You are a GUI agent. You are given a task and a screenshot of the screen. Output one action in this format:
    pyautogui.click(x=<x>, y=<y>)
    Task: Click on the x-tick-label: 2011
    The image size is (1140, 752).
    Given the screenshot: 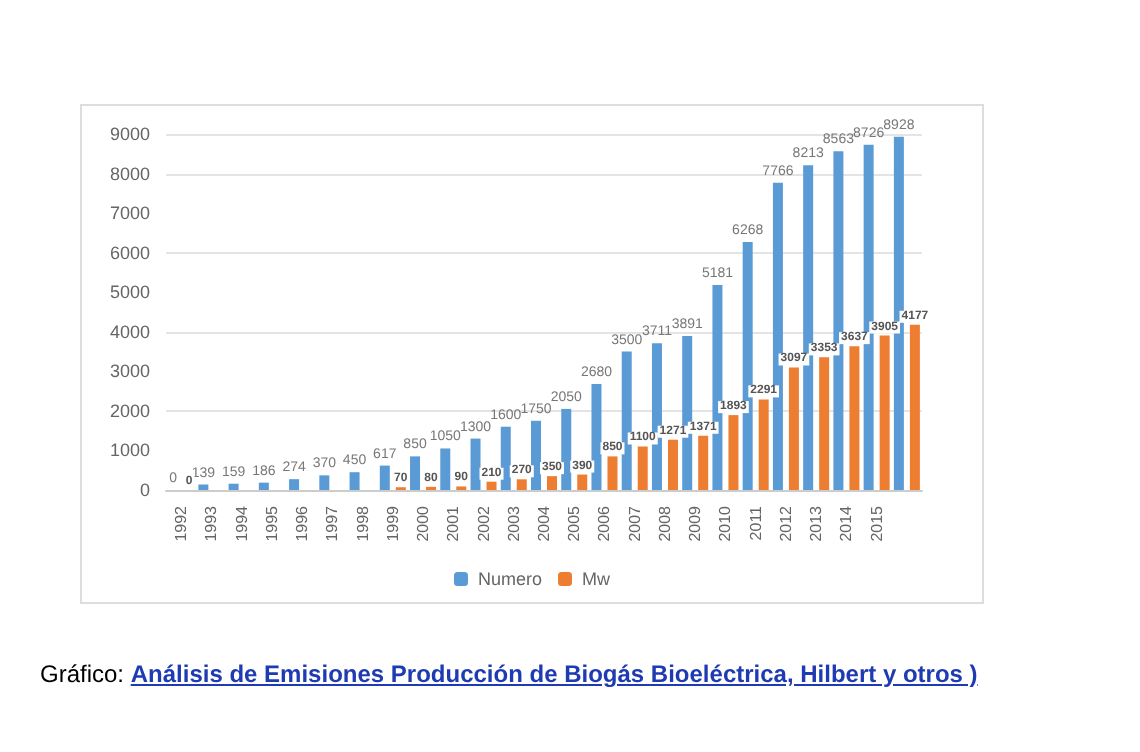 What is the action you would take?
    pyautogui.click(x=755, y=522)
    